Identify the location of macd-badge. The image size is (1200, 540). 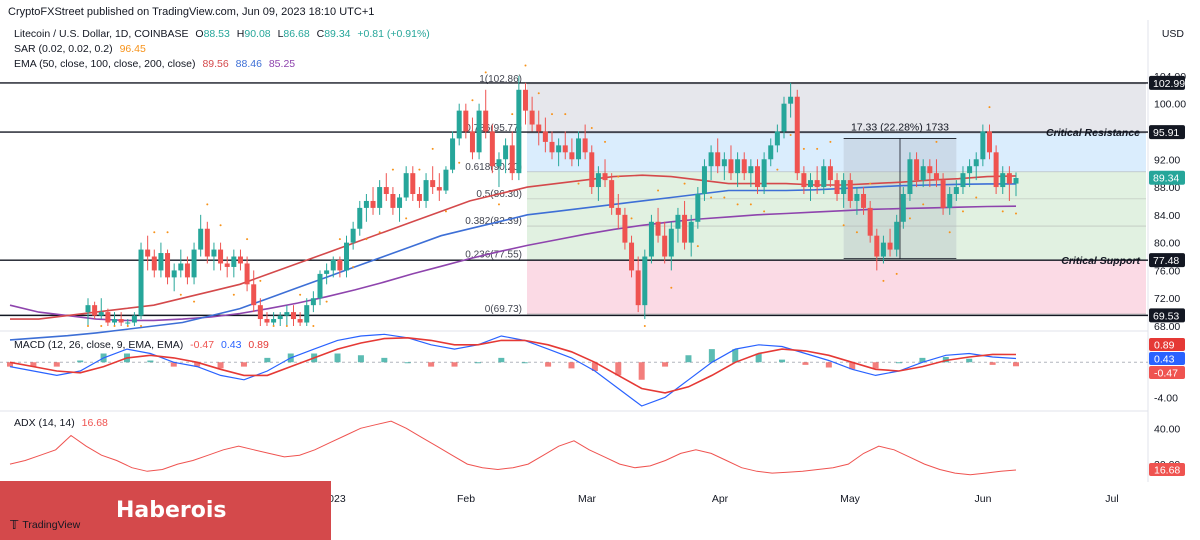
(1167, 358).